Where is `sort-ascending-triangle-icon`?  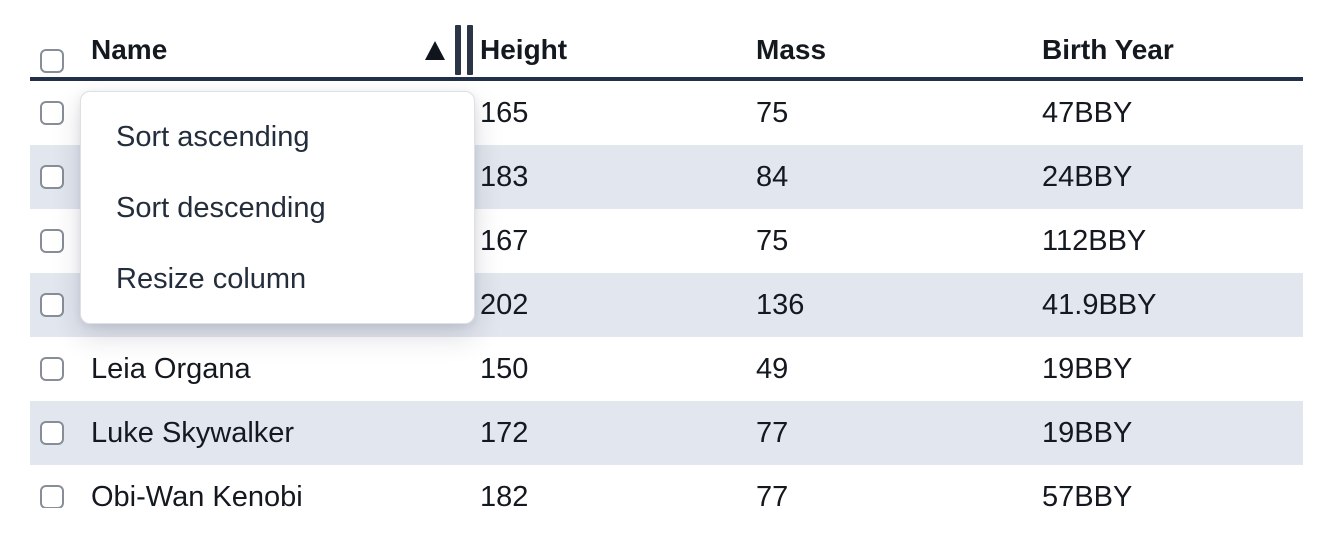
sort-ascending-triangle-icon is located at coordinates (435, 50).